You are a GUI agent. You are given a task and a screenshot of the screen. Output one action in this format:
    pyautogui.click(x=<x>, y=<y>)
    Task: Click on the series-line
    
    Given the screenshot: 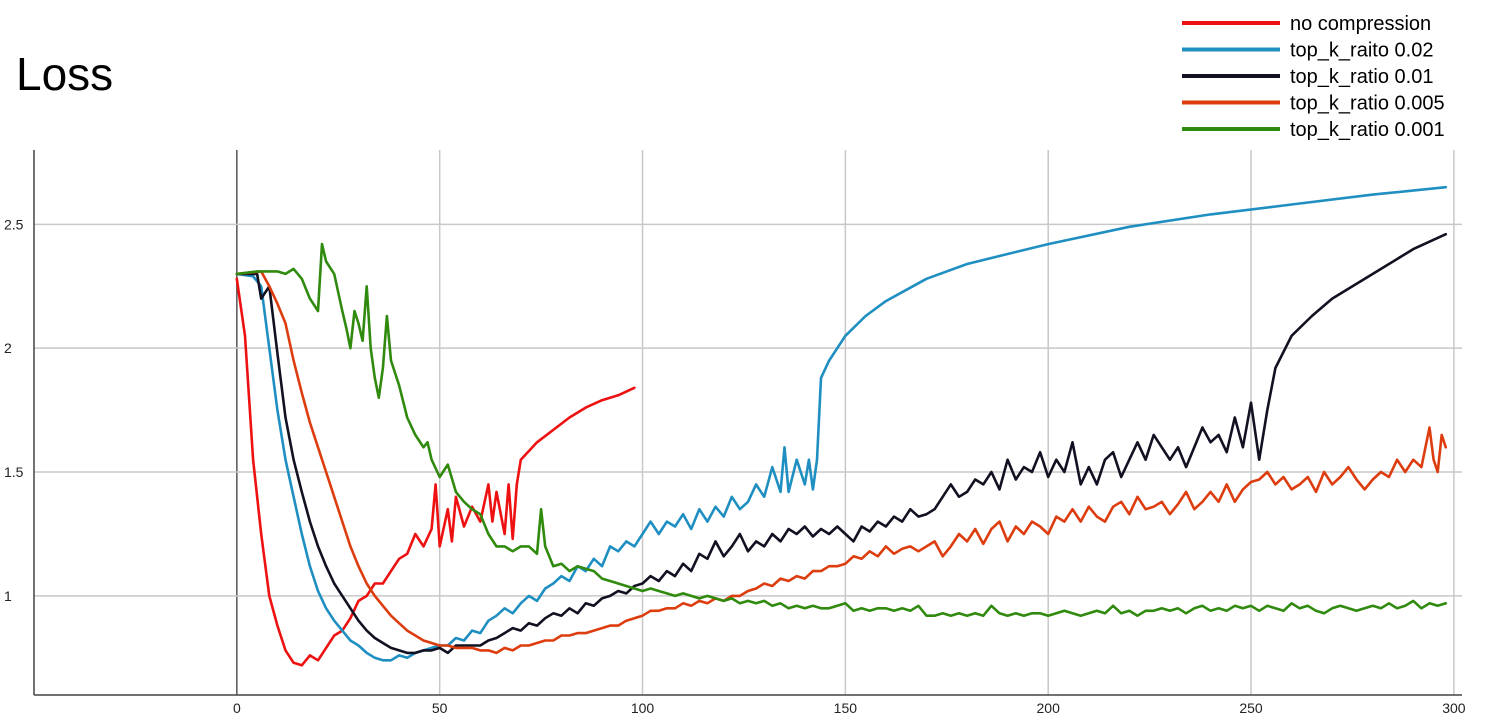 What is the action you would take?
    pyautogui.click(x=435, y=472)
    